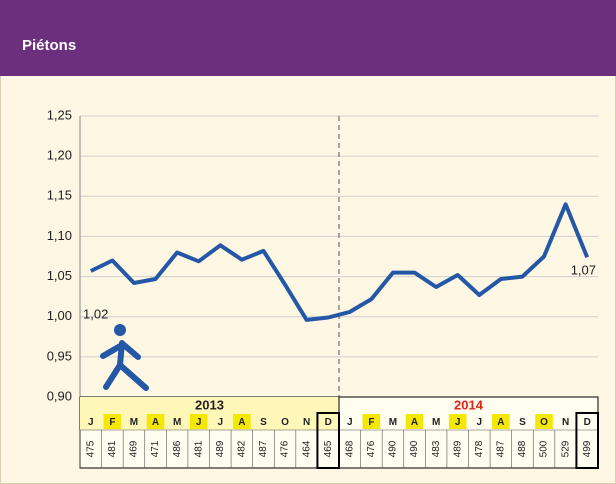 The height and width of the screenshot is (484, 616). Describe the element at coordinates (177, 448) in the screenshot. I see `count-label: 486` at that location.